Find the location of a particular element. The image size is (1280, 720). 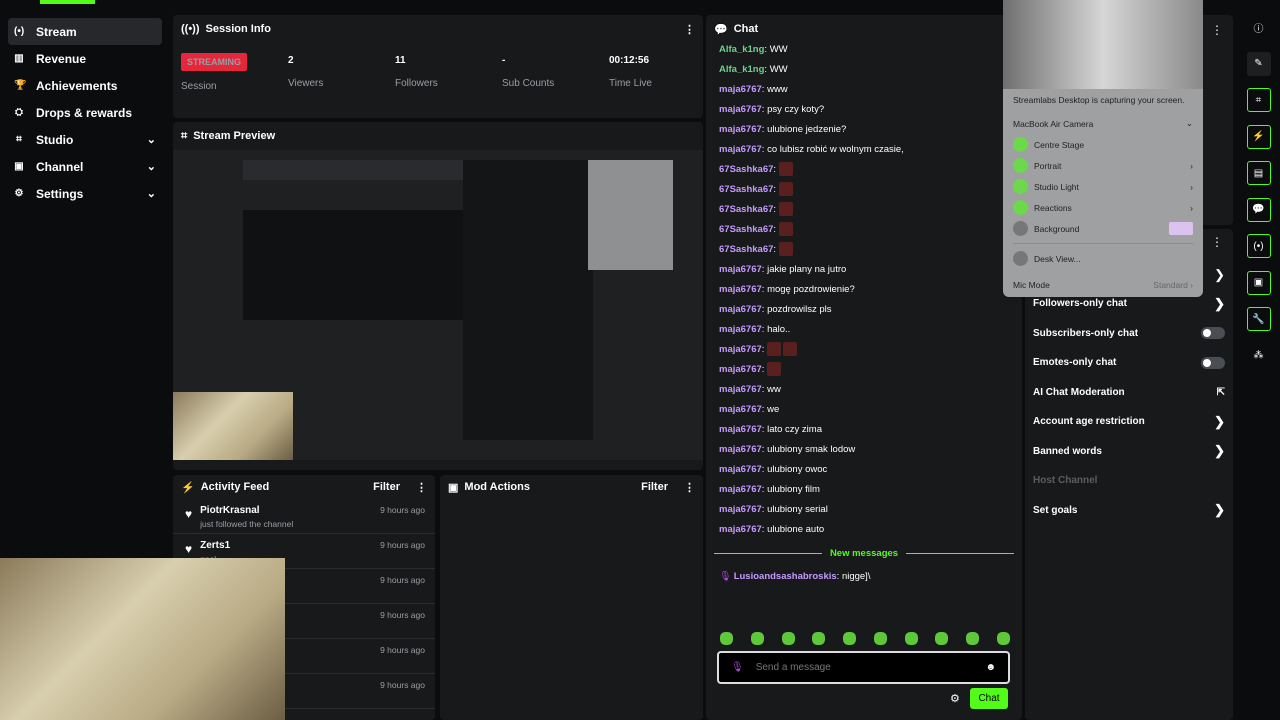

heart-icon: ♥ is located at coordinates (189, 549).